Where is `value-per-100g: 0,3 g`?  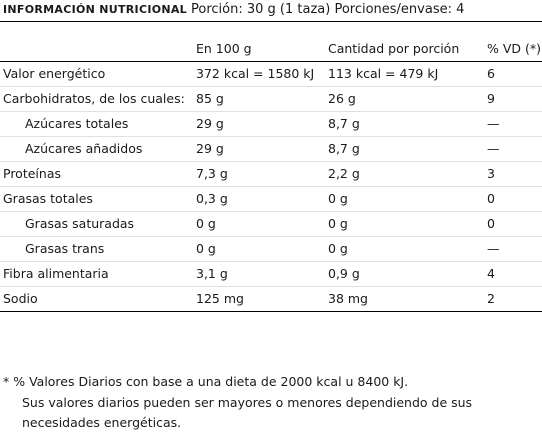 value-per-100g: 0,3 g is located at coordinates (212, 198).